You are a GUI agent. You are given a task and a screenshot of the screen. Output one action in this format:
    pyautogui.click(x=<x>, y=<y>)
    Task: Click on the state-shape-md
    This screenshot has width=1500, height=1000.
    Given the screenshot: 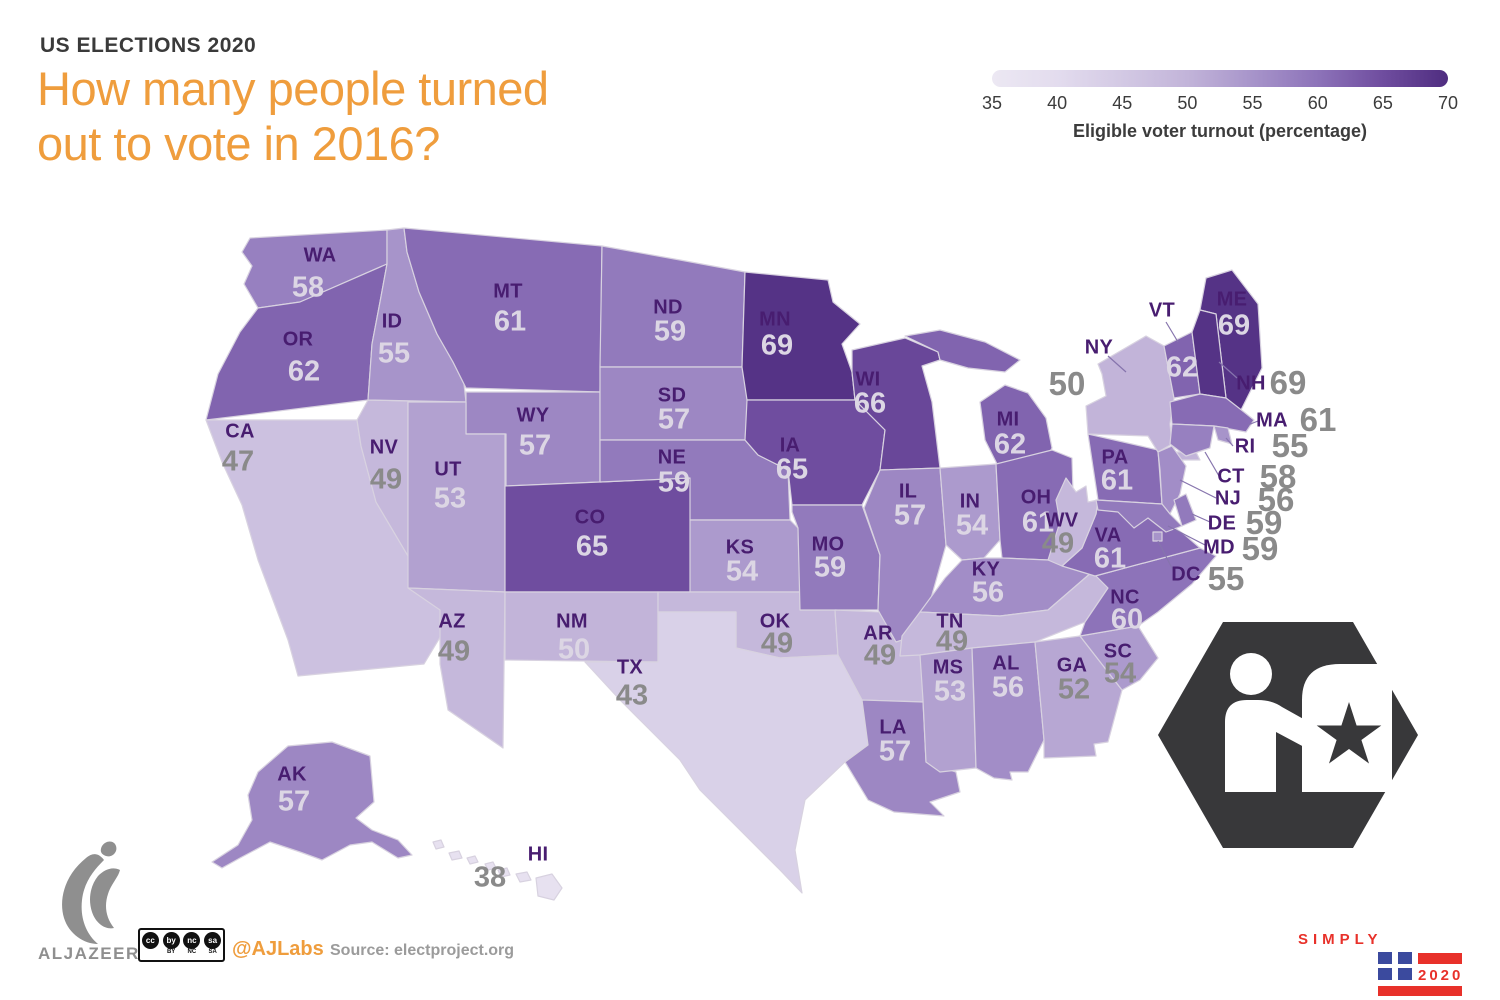 What is the action you would take?
    pyautogui.click(x=1139, y=516)
    